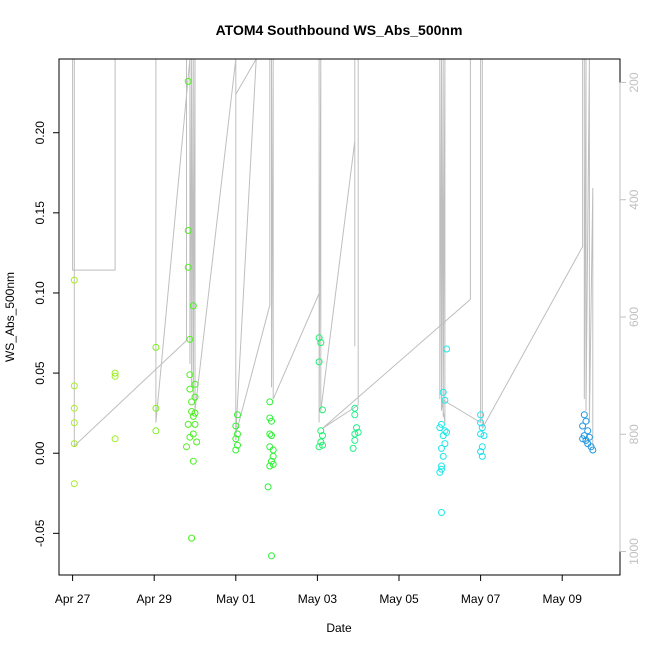 The width and height of the screenshot is (650, 650). What do you see at coordinates (481, 599) in the screenshot?
I see `x-tick-label: May 07` at bounding box center [481, 599].